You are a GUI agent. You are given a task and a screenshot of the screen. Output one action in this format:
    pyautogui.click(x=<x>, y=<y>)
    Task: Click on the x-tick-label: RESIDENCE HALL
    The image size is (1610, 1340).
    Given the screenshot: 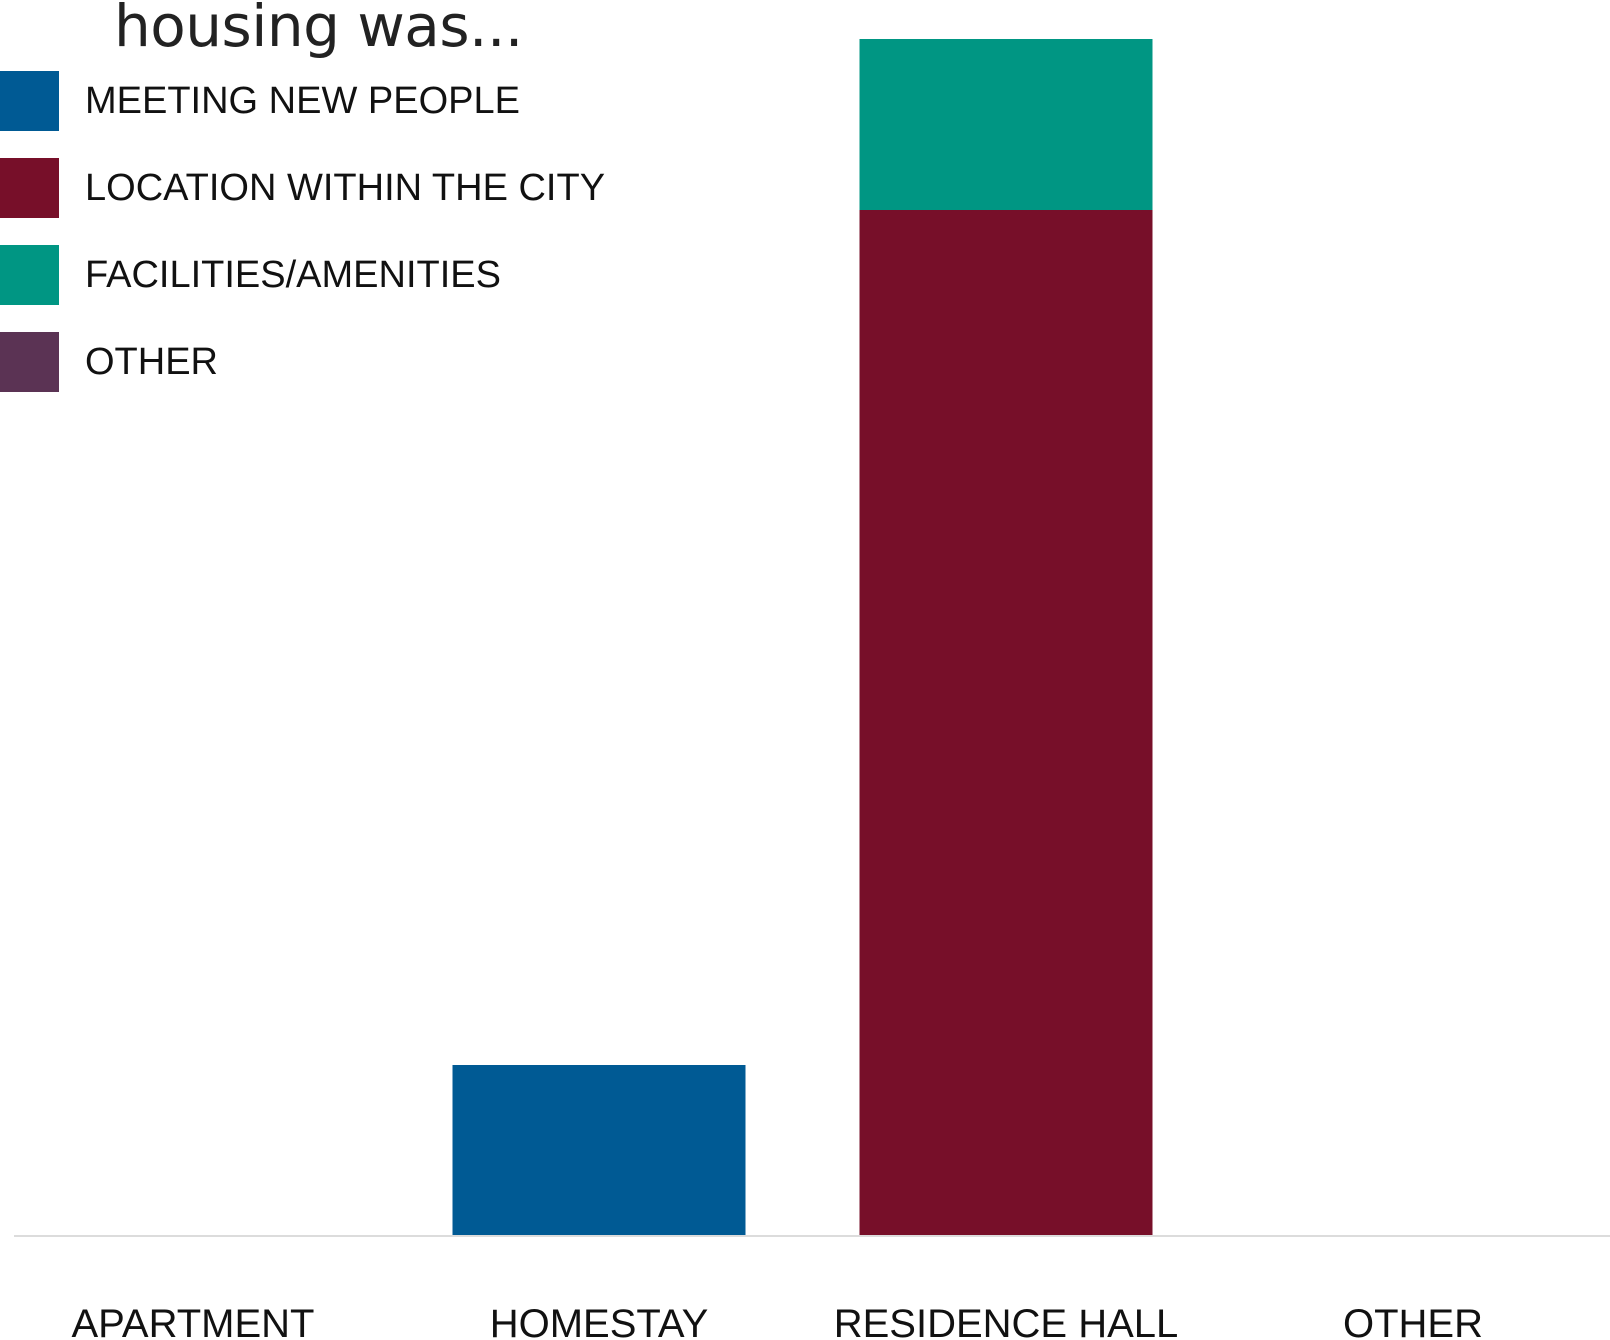 What is the action you would take?
    pyautogui.click(x=1006, y=1321)
    